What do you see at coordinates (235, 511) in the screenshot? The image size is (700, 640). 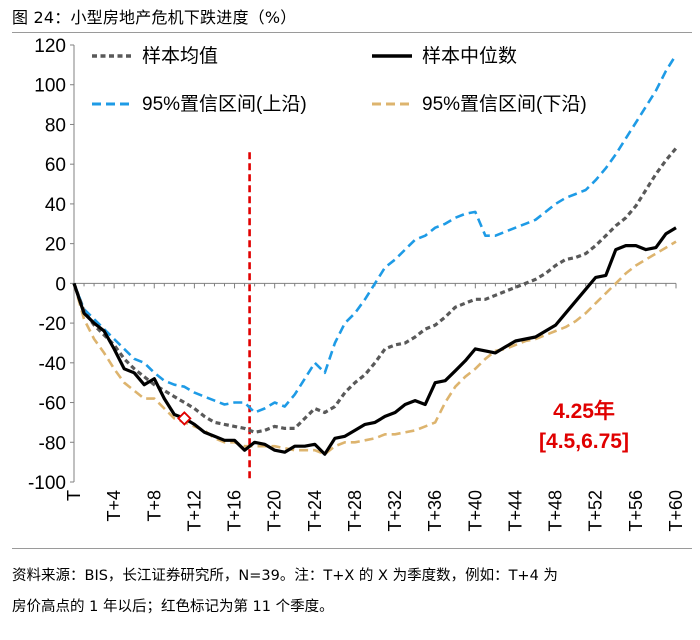 I see `x-tick-label: T+16` at bounding box center [235, 511].